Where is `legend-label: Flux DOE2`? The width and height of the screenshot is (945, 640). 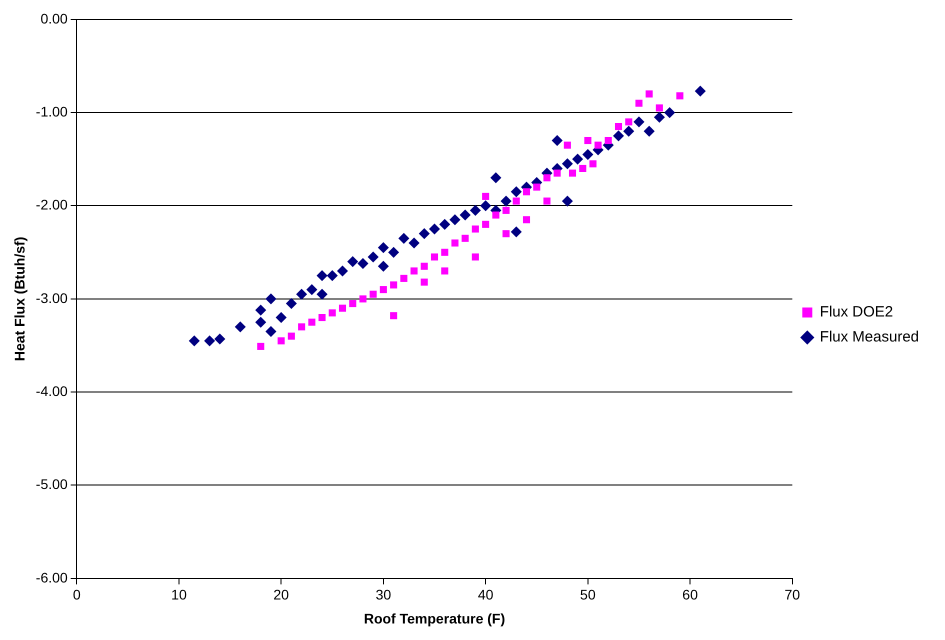 legend-label: Flux DOE2 is located at coordinates (857, 312).